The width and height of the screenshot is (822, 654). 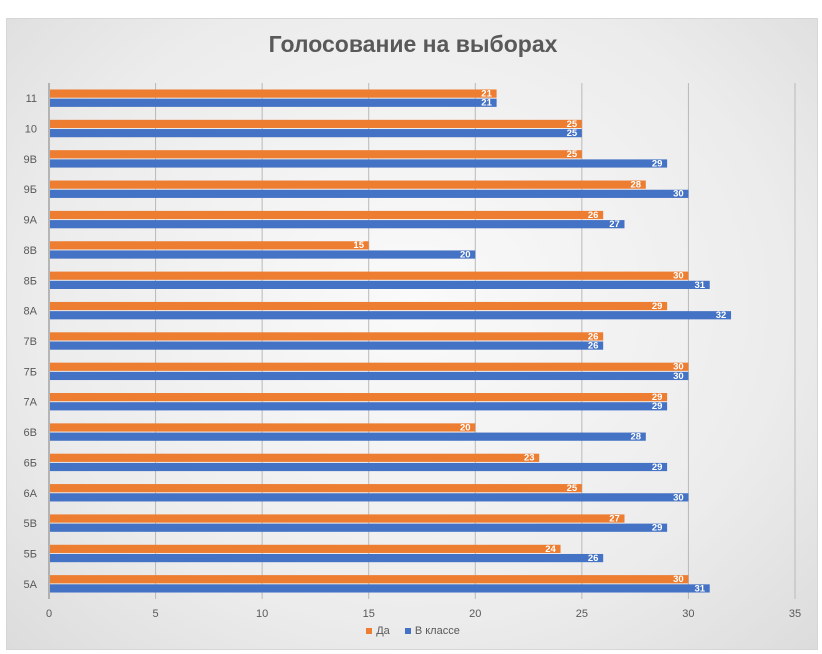 What do you see at coordinates (475, 614) in the screenshot?
I see `x-tick-label: 20` at bounding box center [475, 614].